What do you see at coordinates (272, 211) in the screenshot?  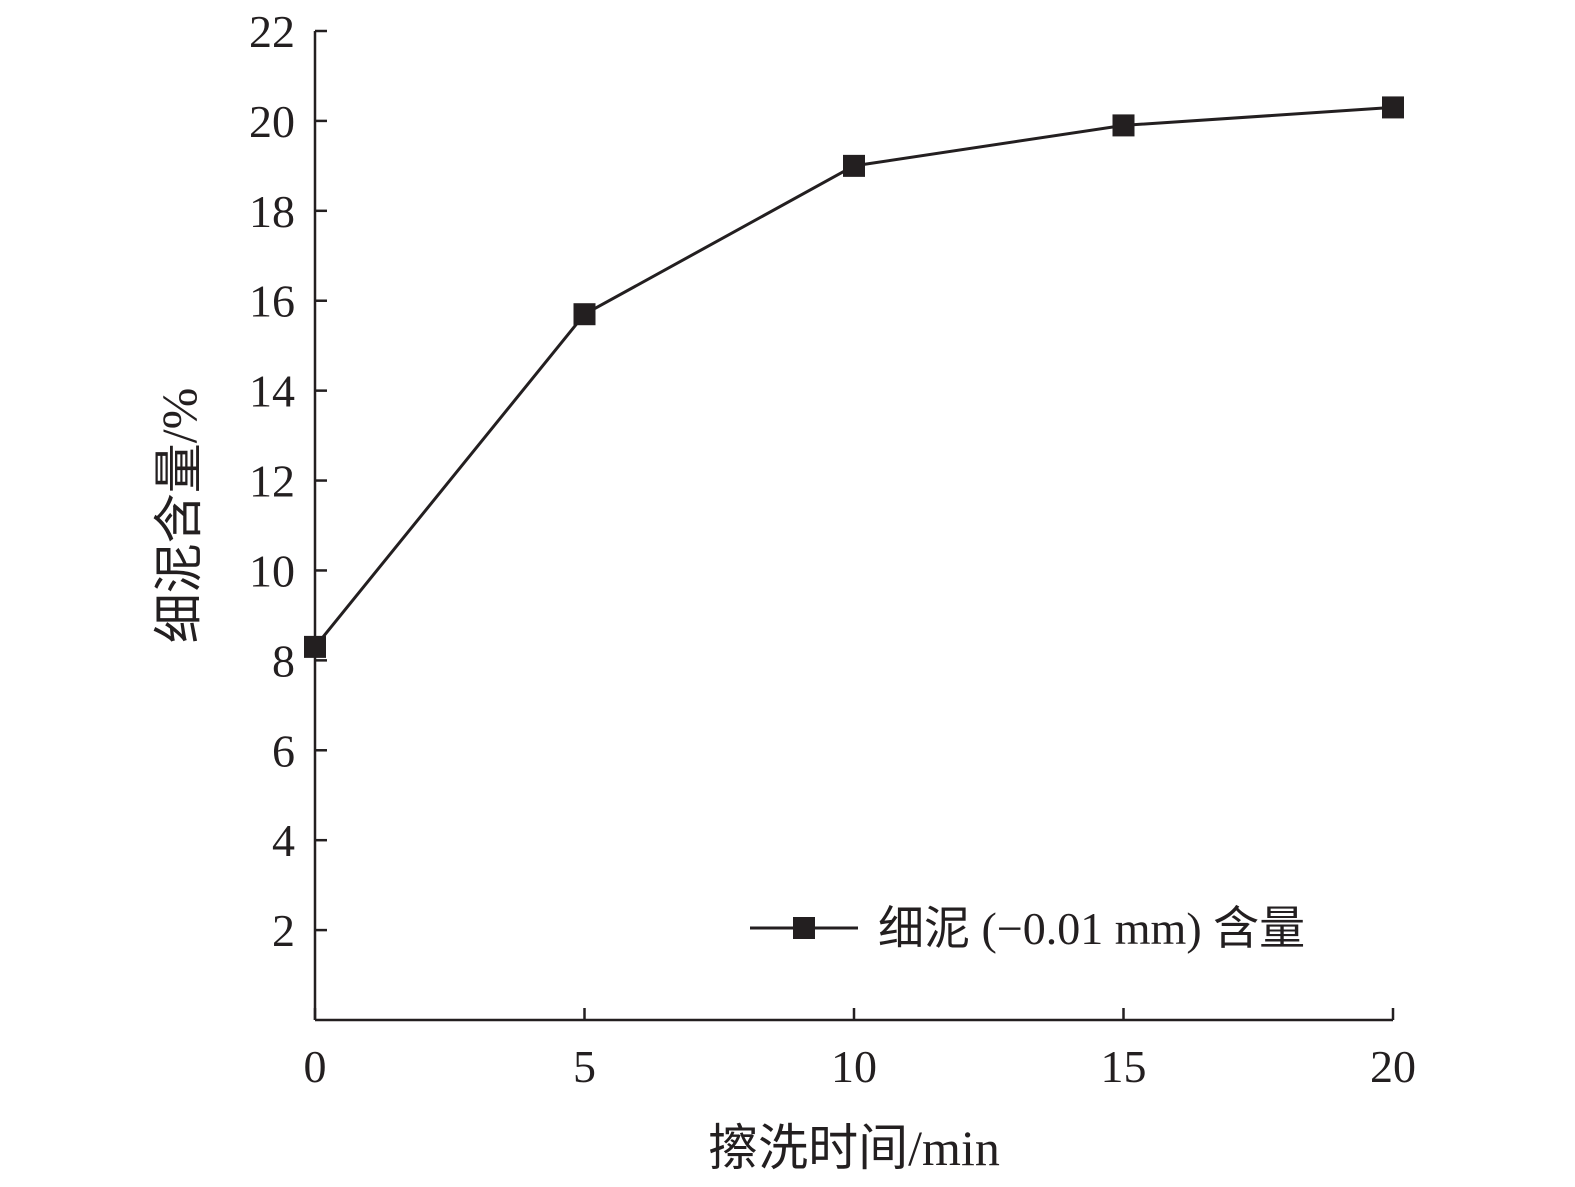 I see `y-tick-label: 18` at bounding box center [272, 211].